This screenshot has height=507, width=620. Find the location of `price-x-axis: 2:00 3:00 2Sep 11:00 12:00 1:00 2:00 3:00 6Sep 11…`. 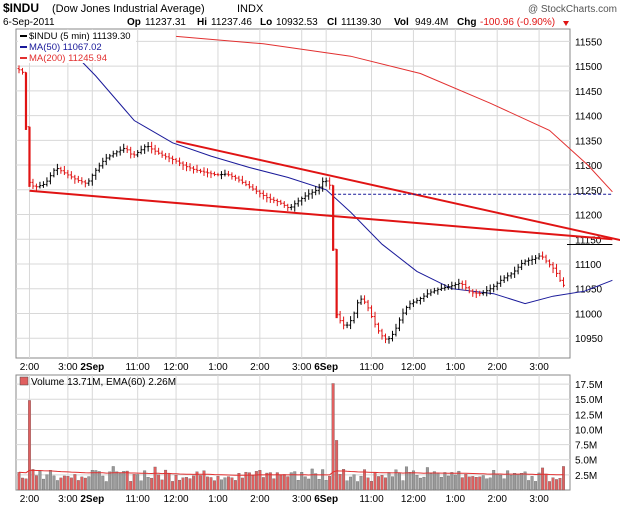

price-x-axis: 2:00 3:00 2Sep 11:00 12:00 1:00 2:00 3:00 6Sep 11… is located at coordinates (285, 367).